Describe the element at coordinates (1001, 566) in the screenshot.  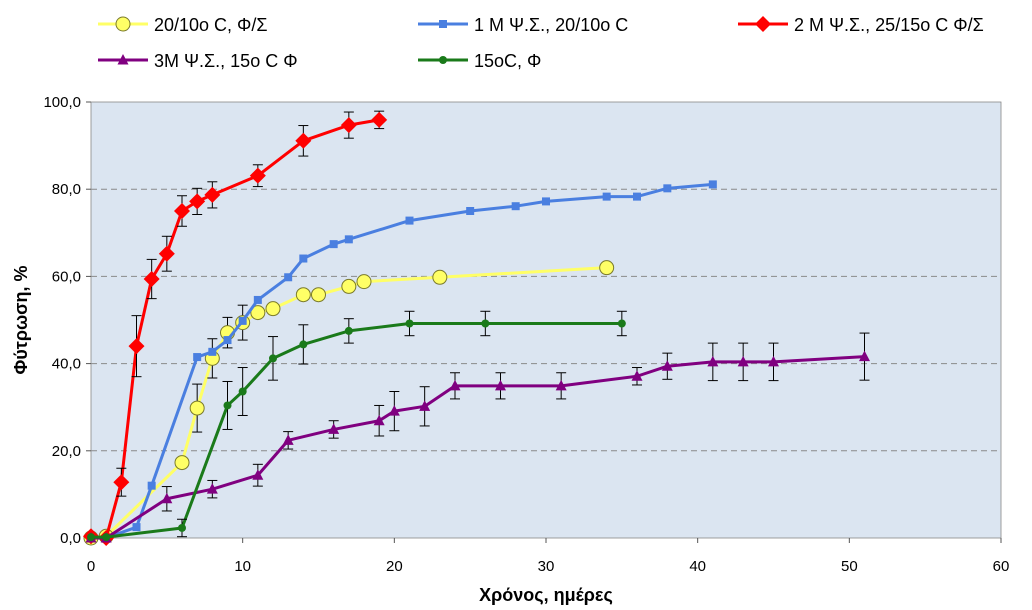
I see `x-tick-label: 60` at that location.